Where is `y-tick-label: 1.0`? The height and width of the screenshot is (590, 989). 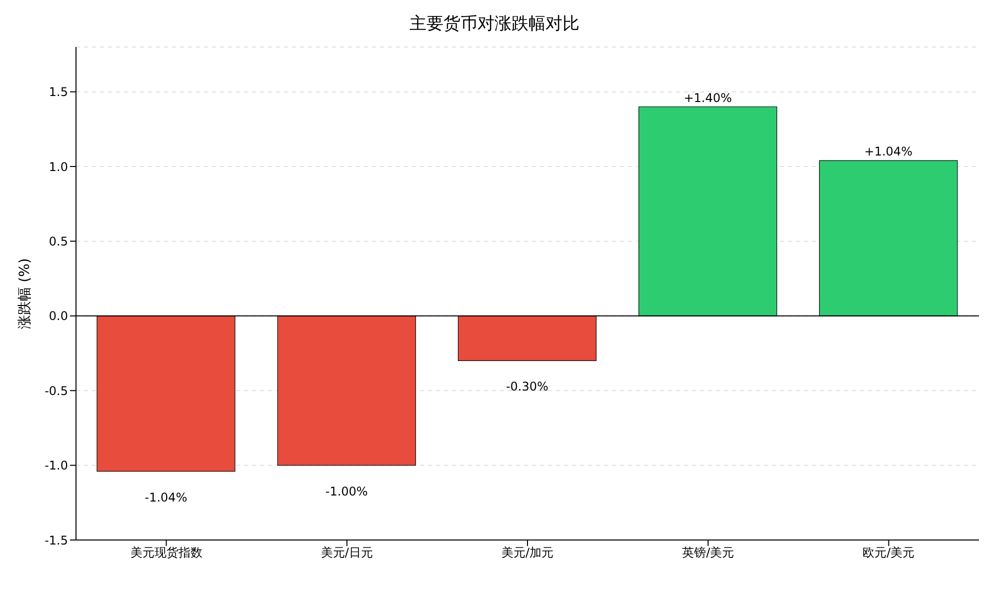
y-tick-label: 1.0 is located at coordinates (58, 167).